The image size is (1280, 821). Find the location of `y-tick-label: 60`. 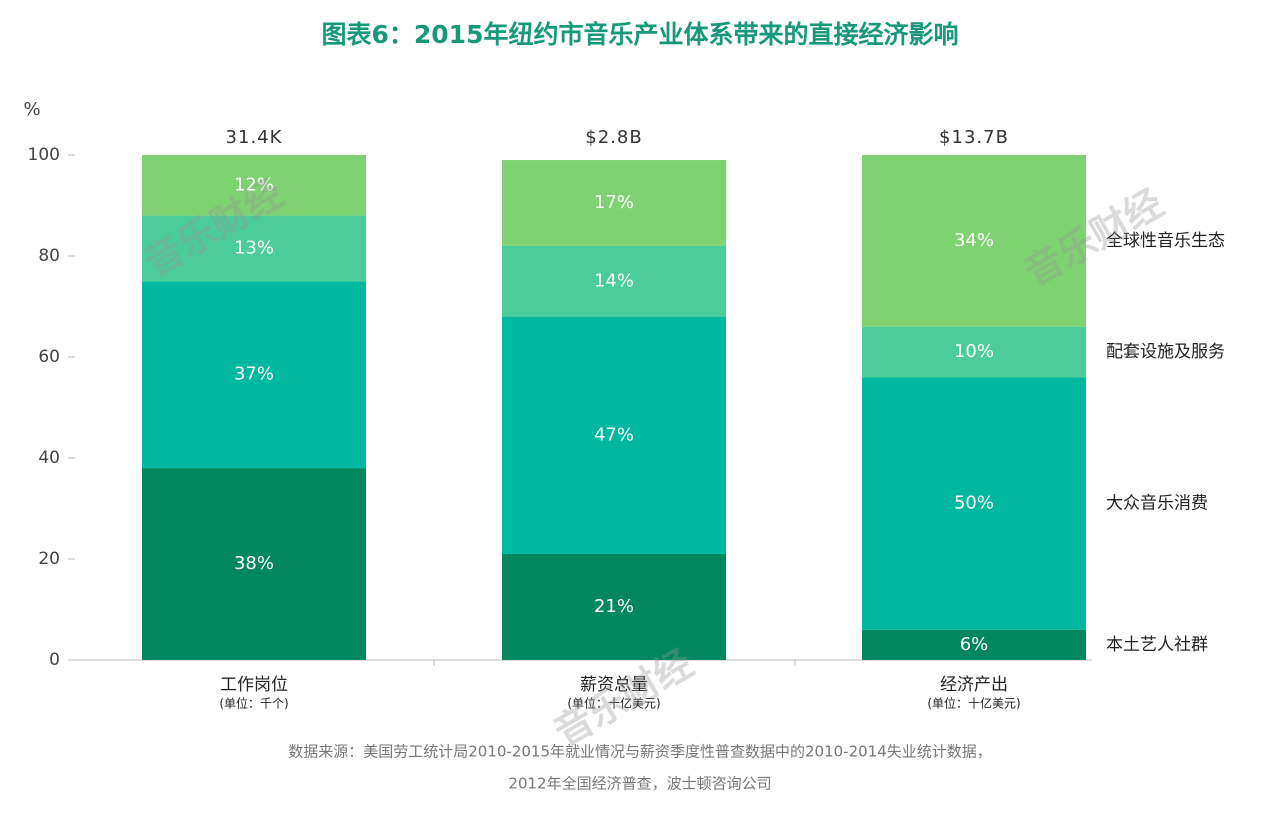

y-tick-label: 60 is located at coordinates (49, 357).